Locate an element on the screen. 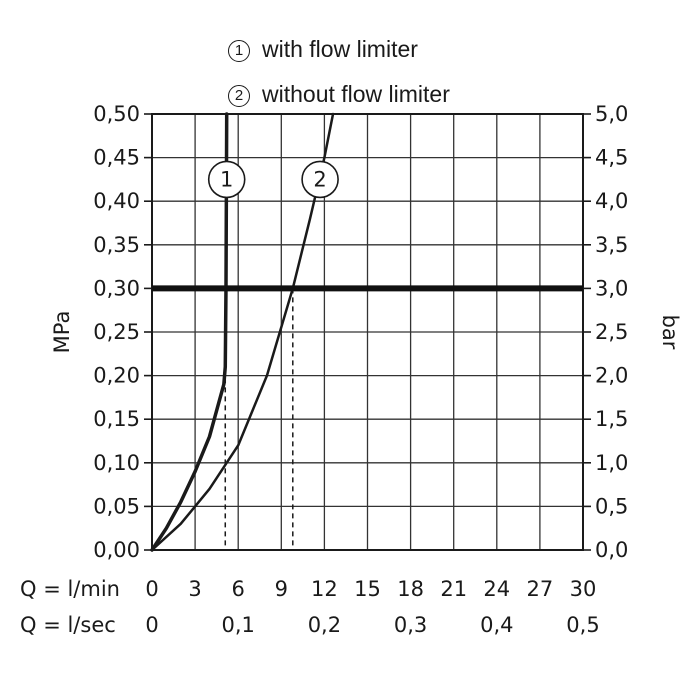  y-right-tick-label: 4,5 is located at coordinates (611, 158).